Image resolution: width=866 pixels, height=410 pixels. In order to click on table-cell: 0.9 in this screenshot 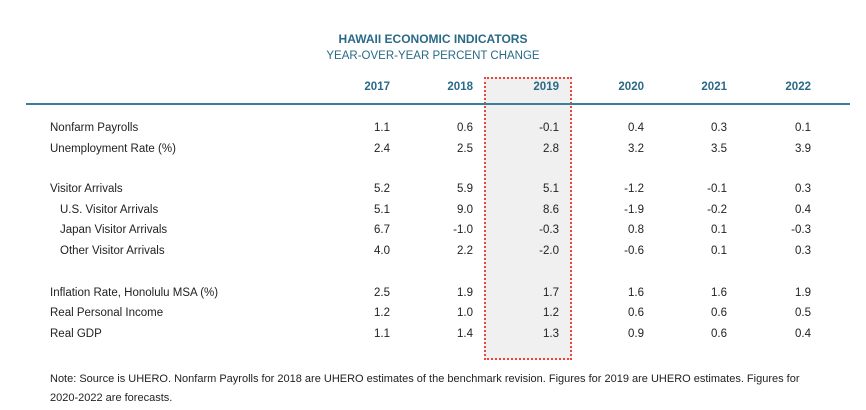, I will do `click(636, 334)`.